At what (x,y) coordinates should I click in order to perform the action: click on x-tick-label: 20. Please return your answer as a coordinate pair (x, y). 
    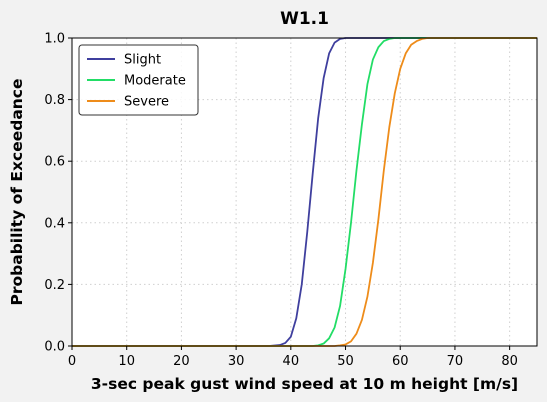
    Looking at the image, I should click on (181, 361).